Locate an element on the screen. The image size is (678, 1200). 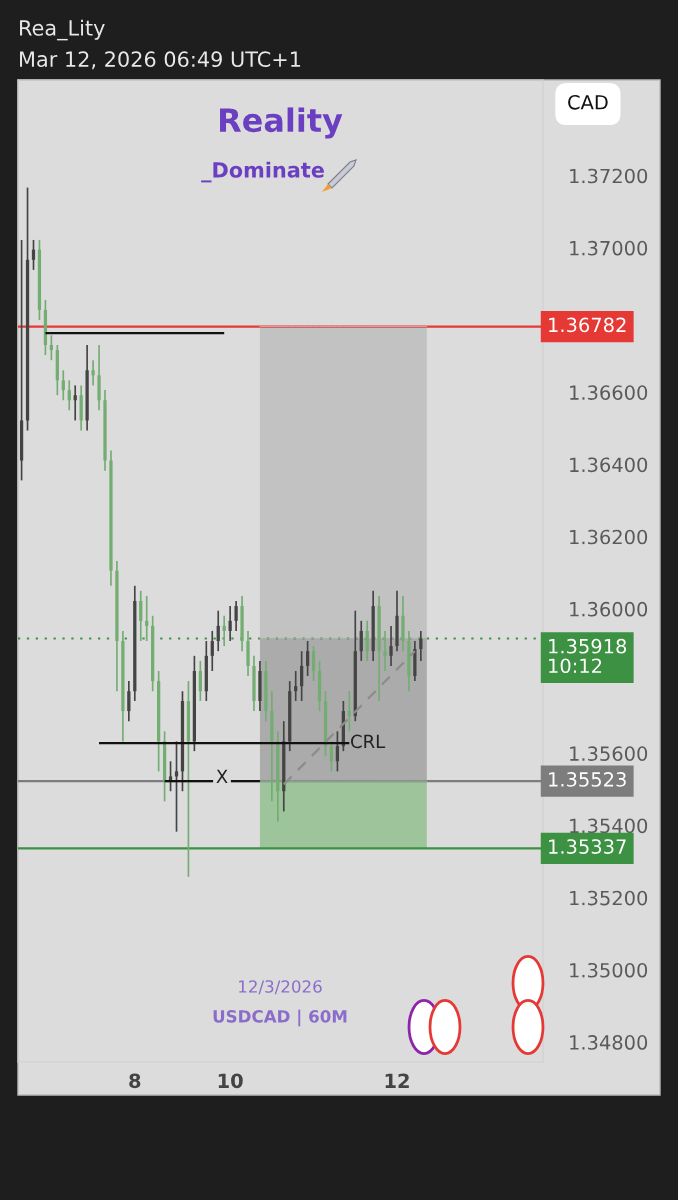
x-tick-label: 12 is located at coordinates (397, 1080).